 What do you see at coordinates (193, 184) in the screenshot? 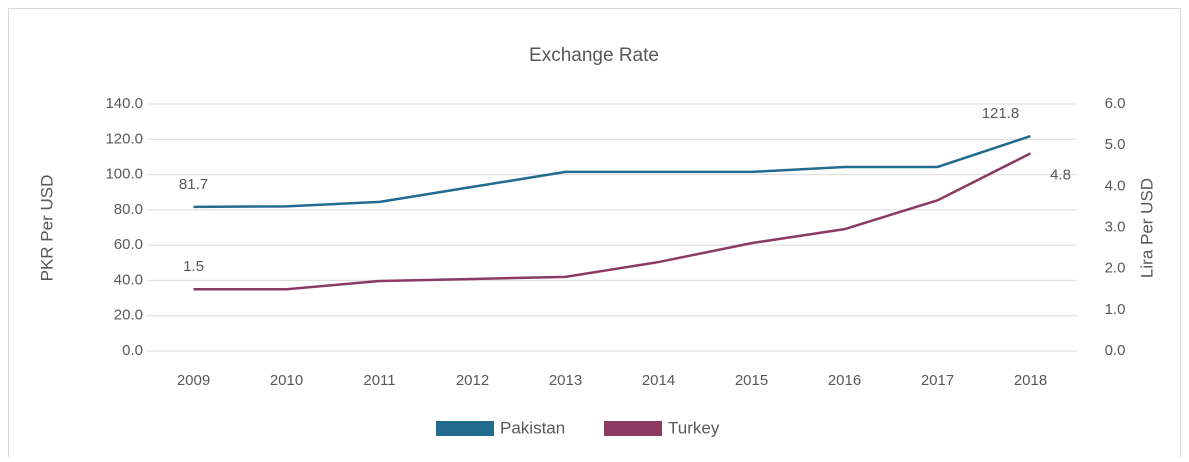
I see `data-label: 81.7` at bounding box center [193, 184].